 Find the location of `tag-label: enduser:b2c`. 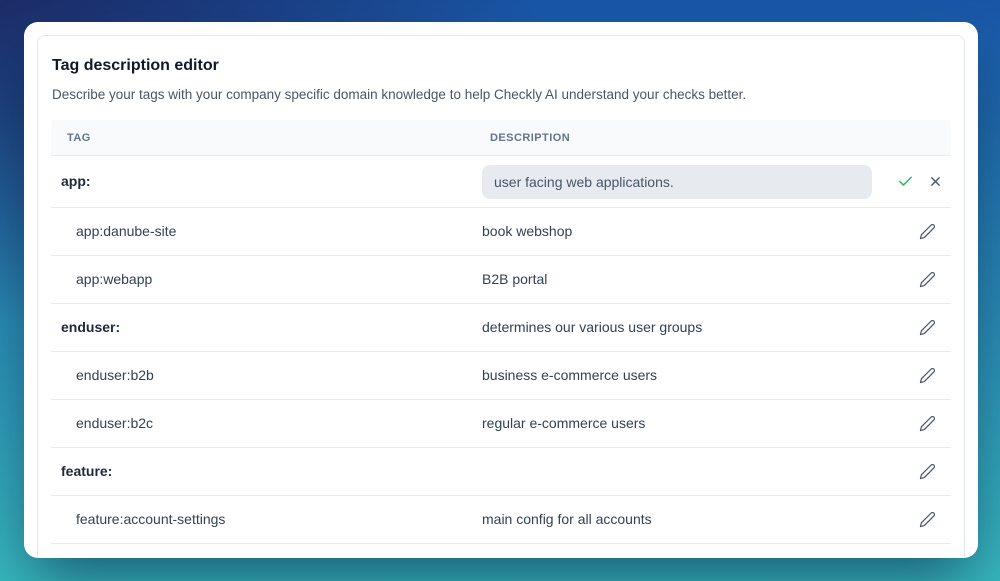

tag-label: enduser:b2c is located at coordinates (115, 422).